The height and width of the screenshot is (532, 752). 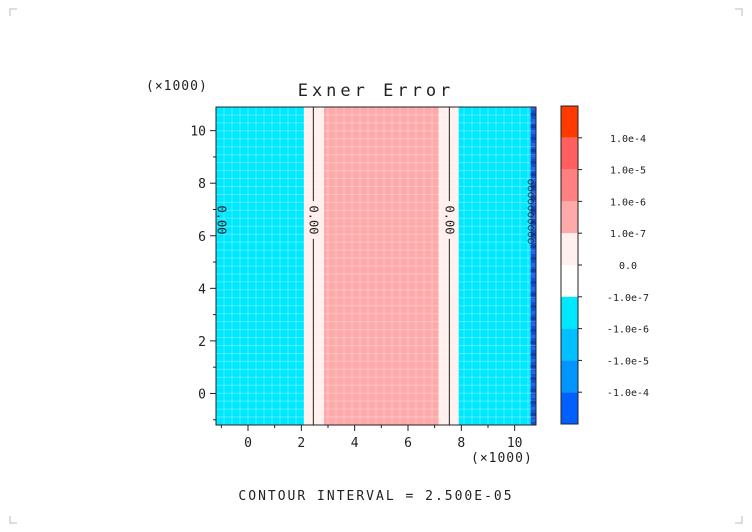 I want to click on colorbar-label: -1.0e-6, so click(x=628, y=330).